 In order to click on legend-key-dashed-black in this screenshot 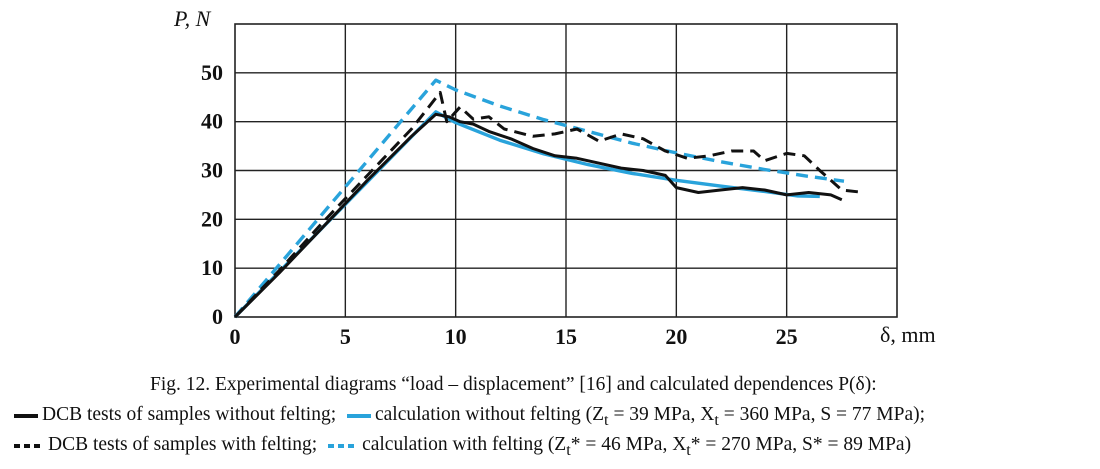, I will do `click(29, 445)`.